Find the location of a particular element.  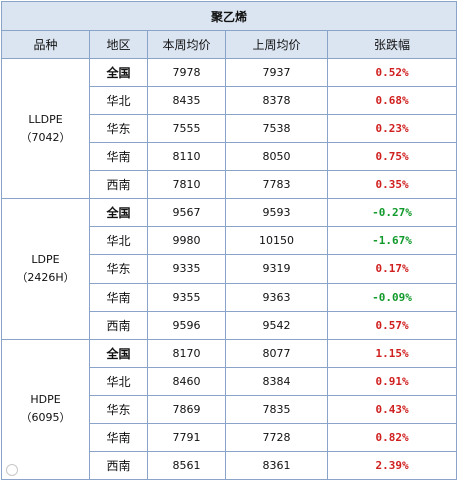

change-cell: 0.23% is located at coordinates (392, 129).